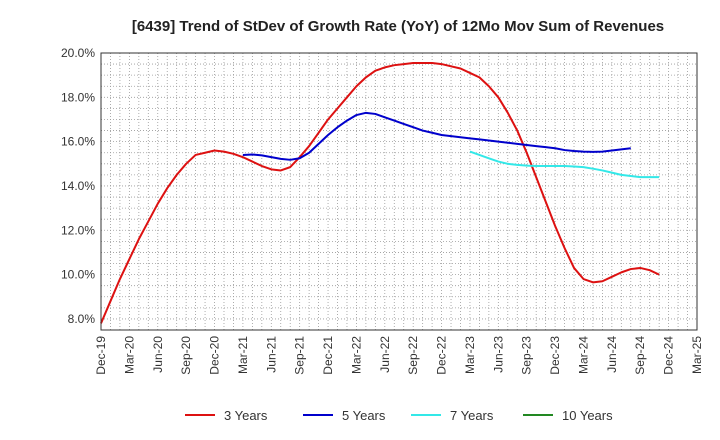  Describe the element at coordinates (101, 355) in the screenshot. I see `x-tick-label: Dec-19` at that location.